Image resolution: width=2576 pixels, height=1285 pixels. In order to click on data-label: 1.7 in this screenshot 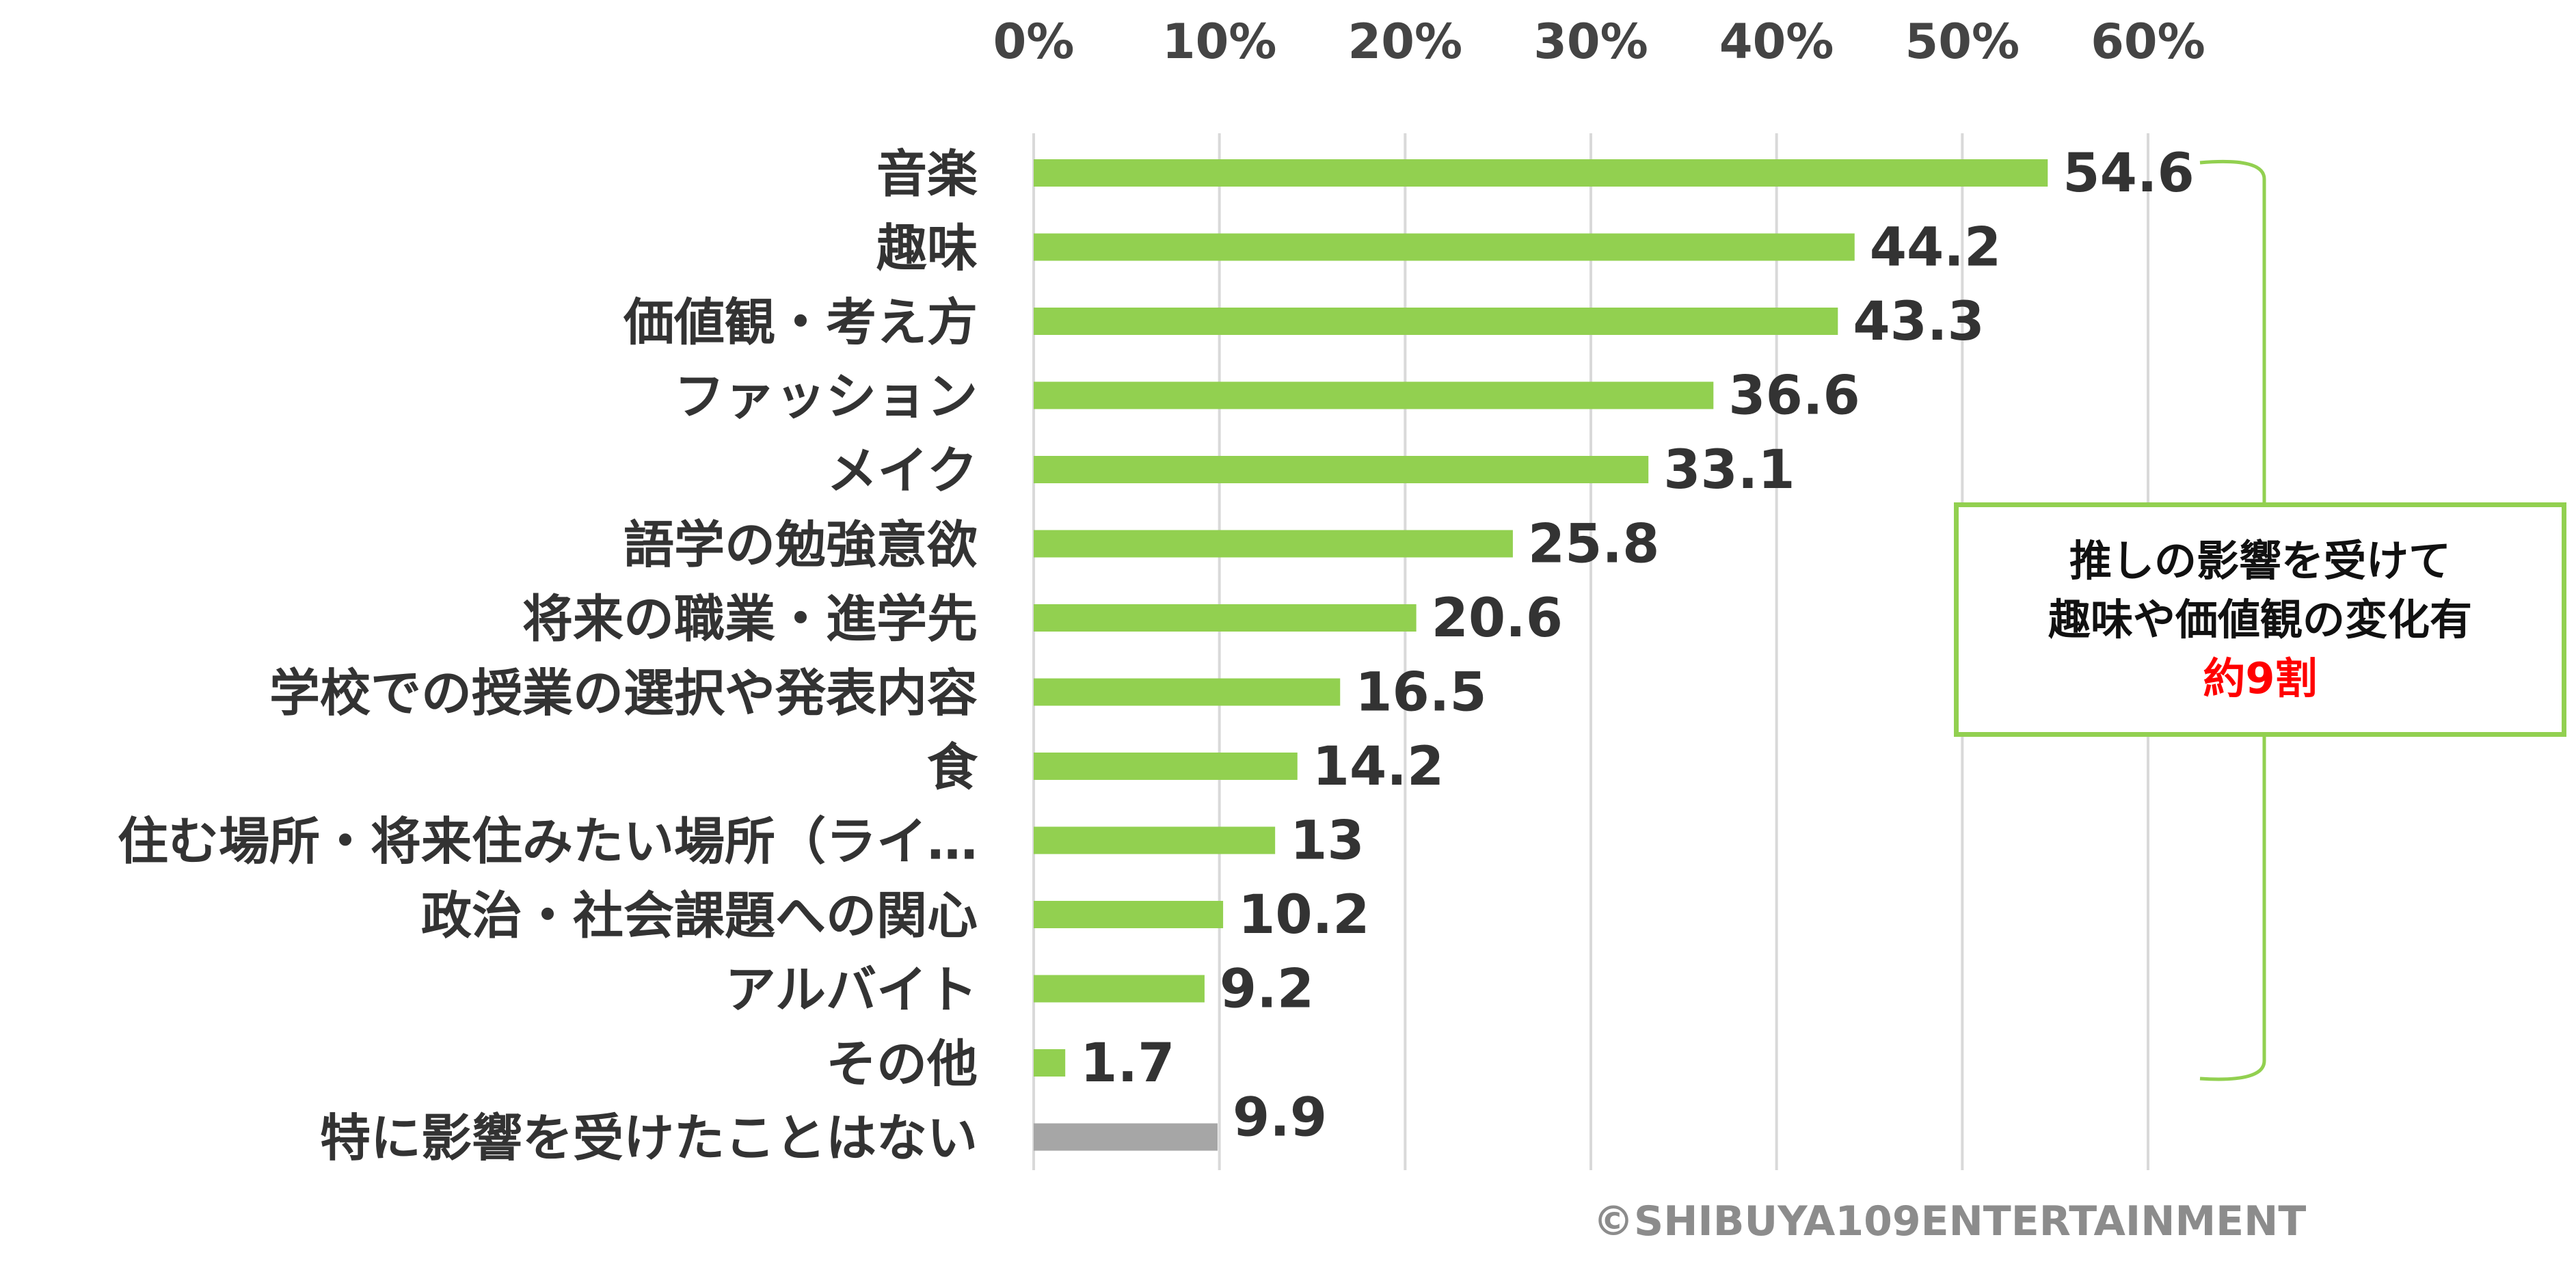, I will do `click(1127, 1063)`.